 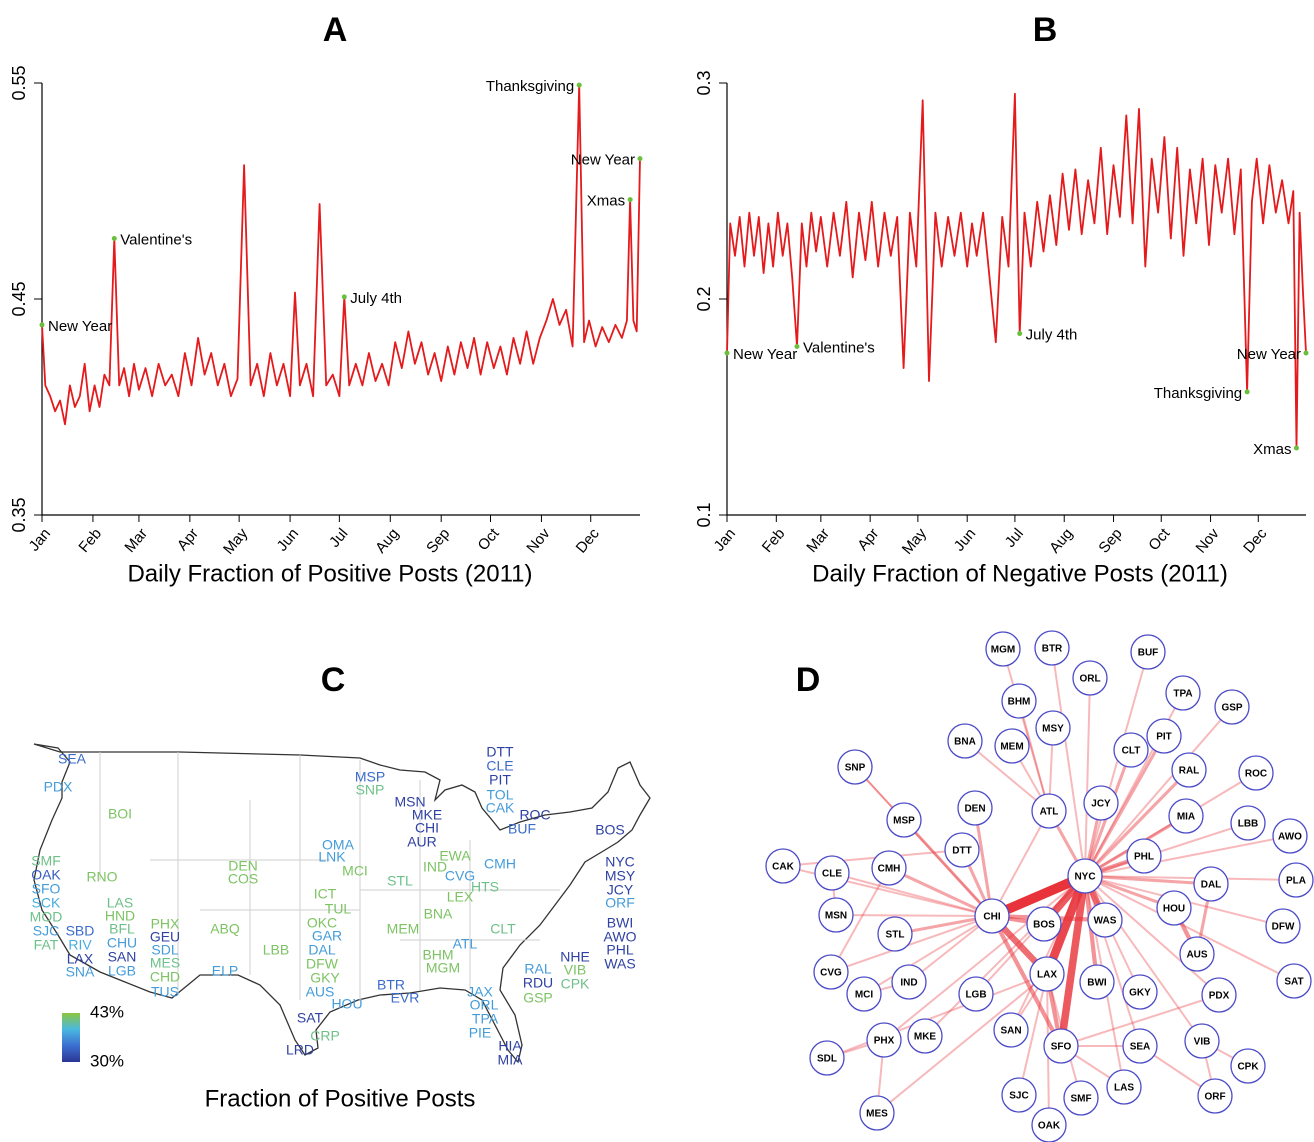 I want to click on node-label: PLA, so click(x=1296, y=881).